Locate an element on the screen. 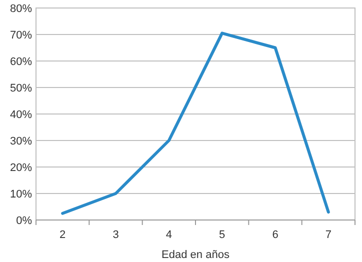  y-tick-label: 30% is located at coordinates (21, 141).